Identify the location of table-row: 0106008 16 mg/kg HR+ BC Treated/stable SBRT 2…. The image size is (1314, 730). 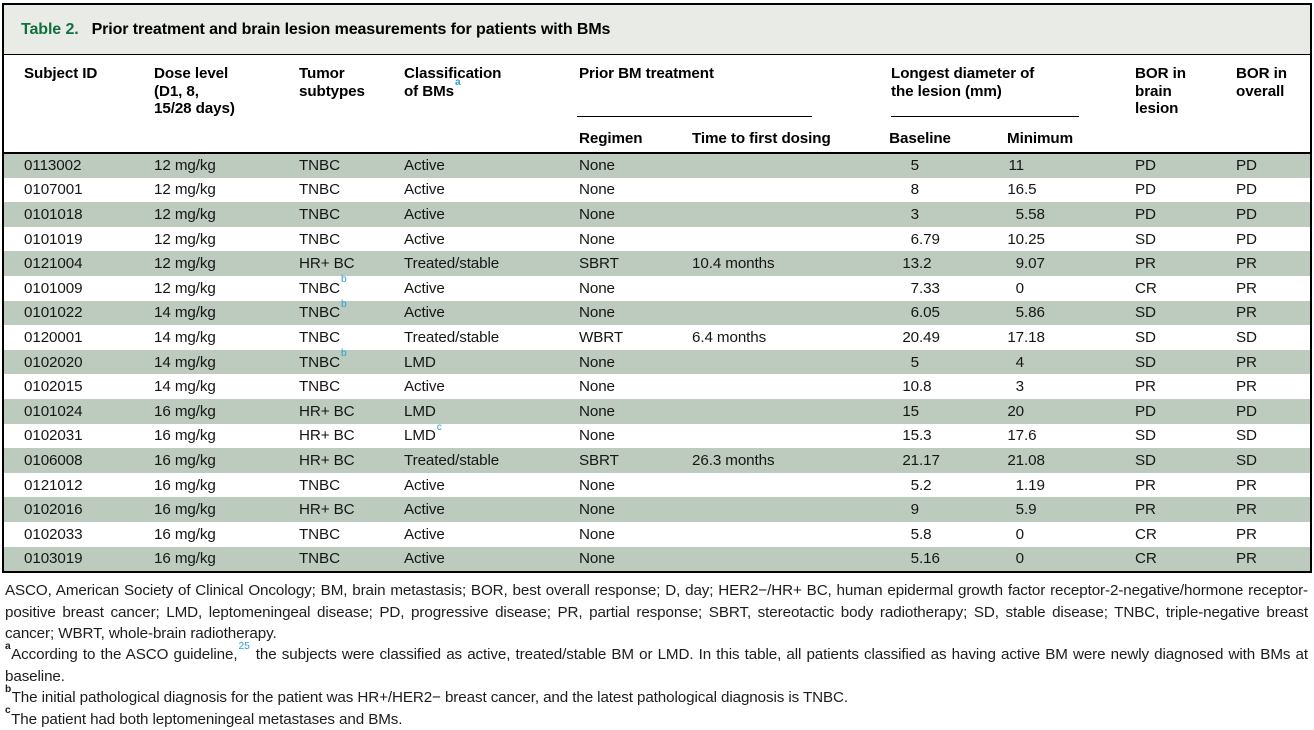
(657, 460).